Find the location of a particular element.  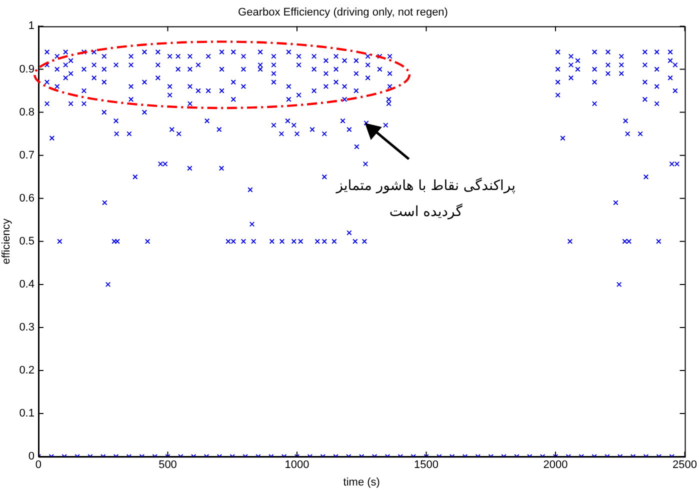

x-tick-label: 2500 is located at coordinates (685, 465).